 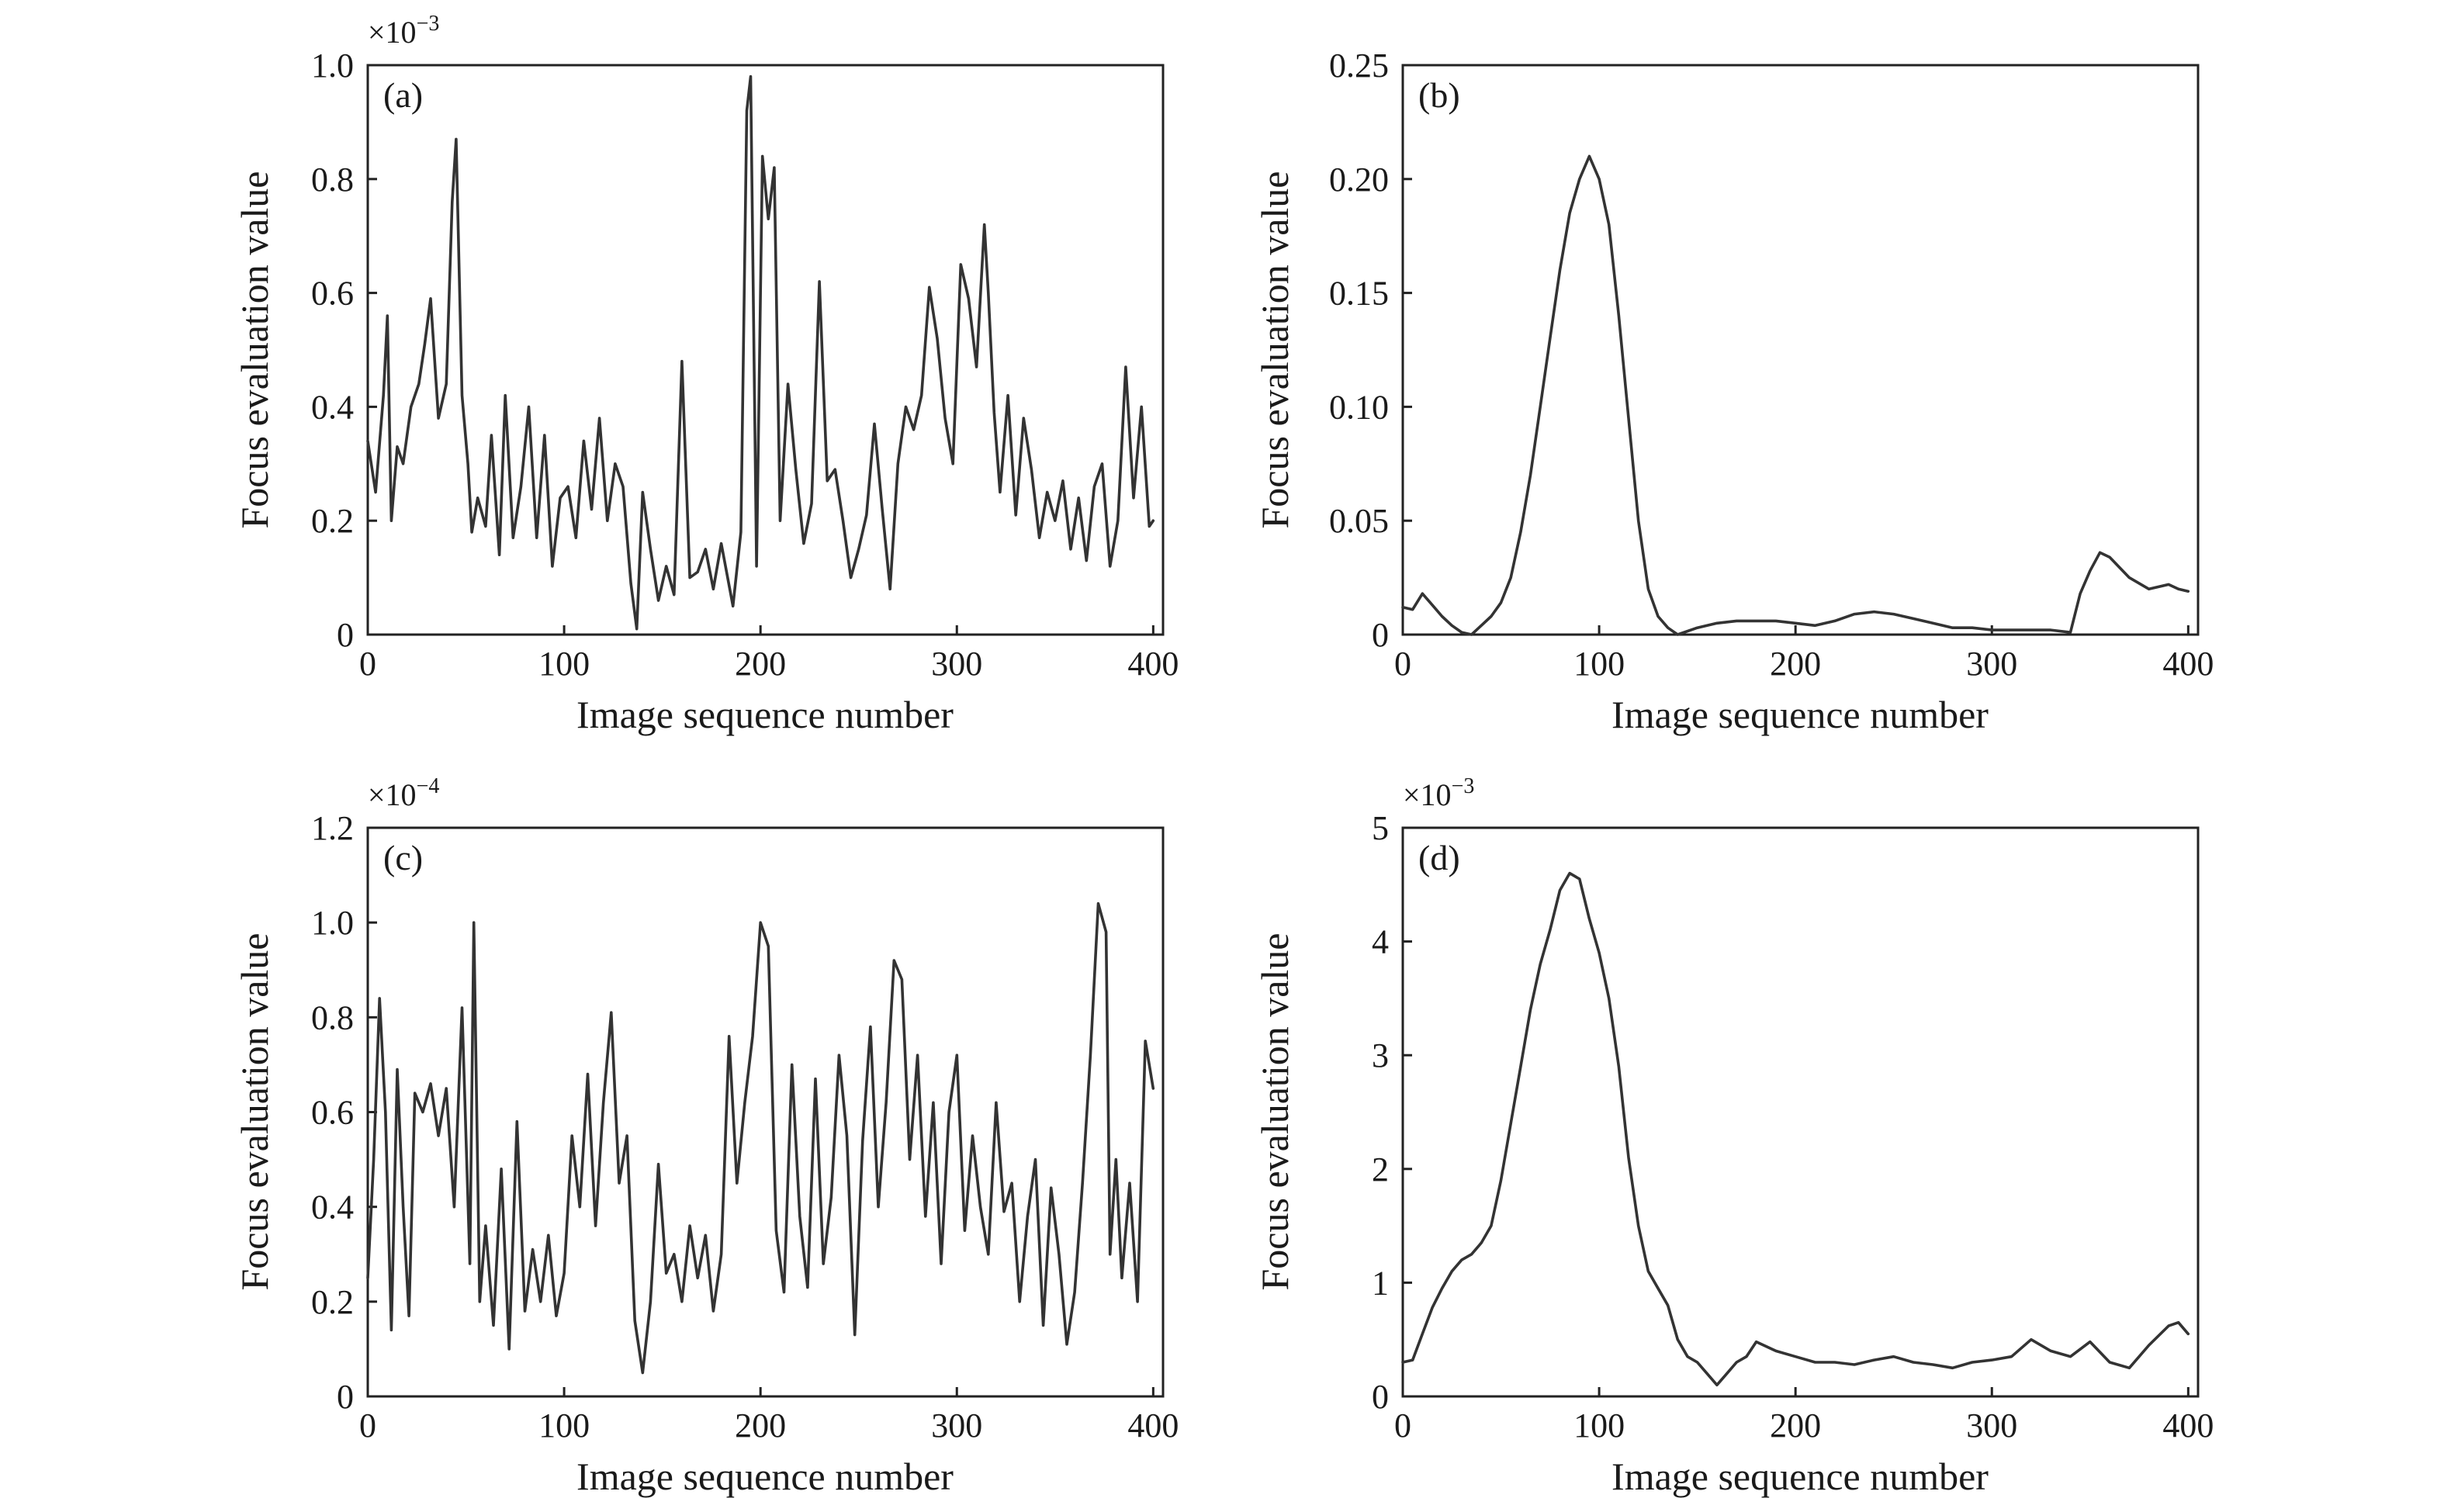 What do you see at coordinates (1380, 1283) in the screenshot?
I see `y-tick-label: 1` at bounding box center [1380, 1283].